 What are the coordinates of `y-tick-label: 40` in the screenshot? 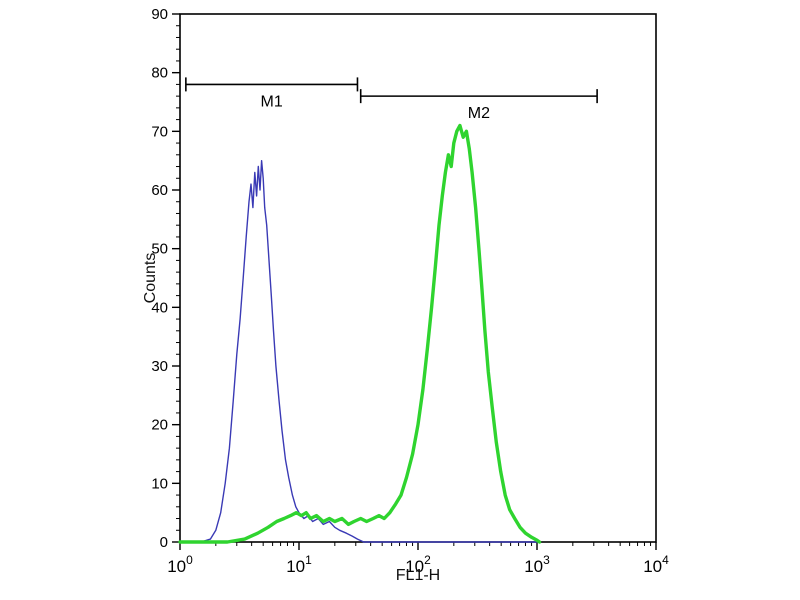 It's located at (159, 307).